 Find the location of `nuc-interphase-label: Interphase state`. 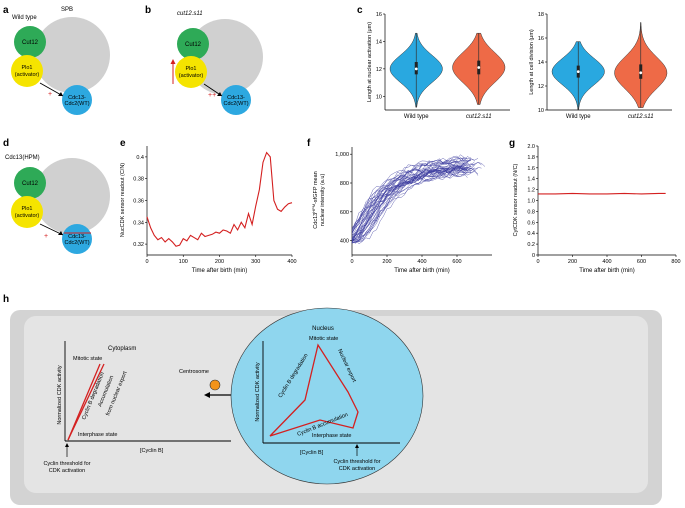

nuc-interphase-label: Interphase state is located at coordinates (331, 436).